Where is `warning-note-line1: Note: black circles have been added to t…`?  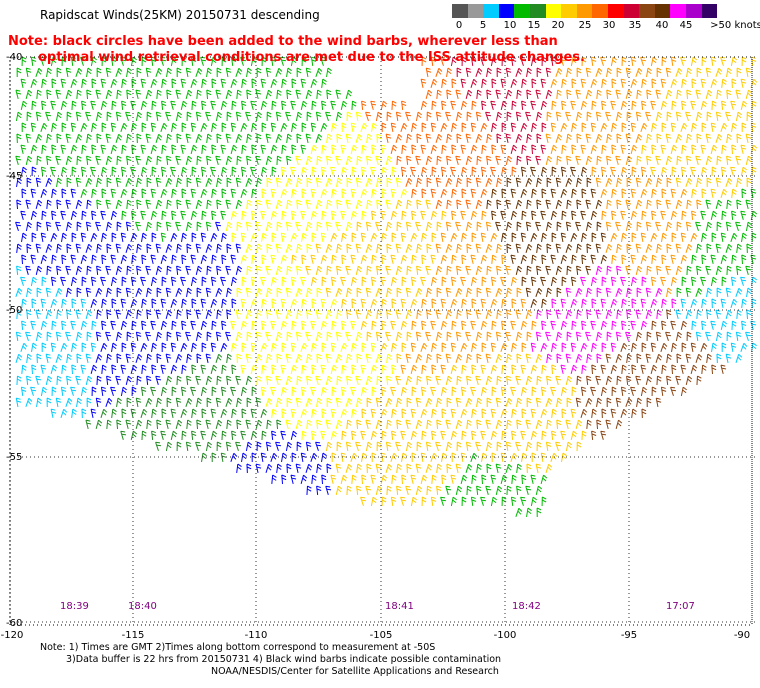
warning-note-line1: Note: black circles have been added to t… is located at coordinates (283, 41).